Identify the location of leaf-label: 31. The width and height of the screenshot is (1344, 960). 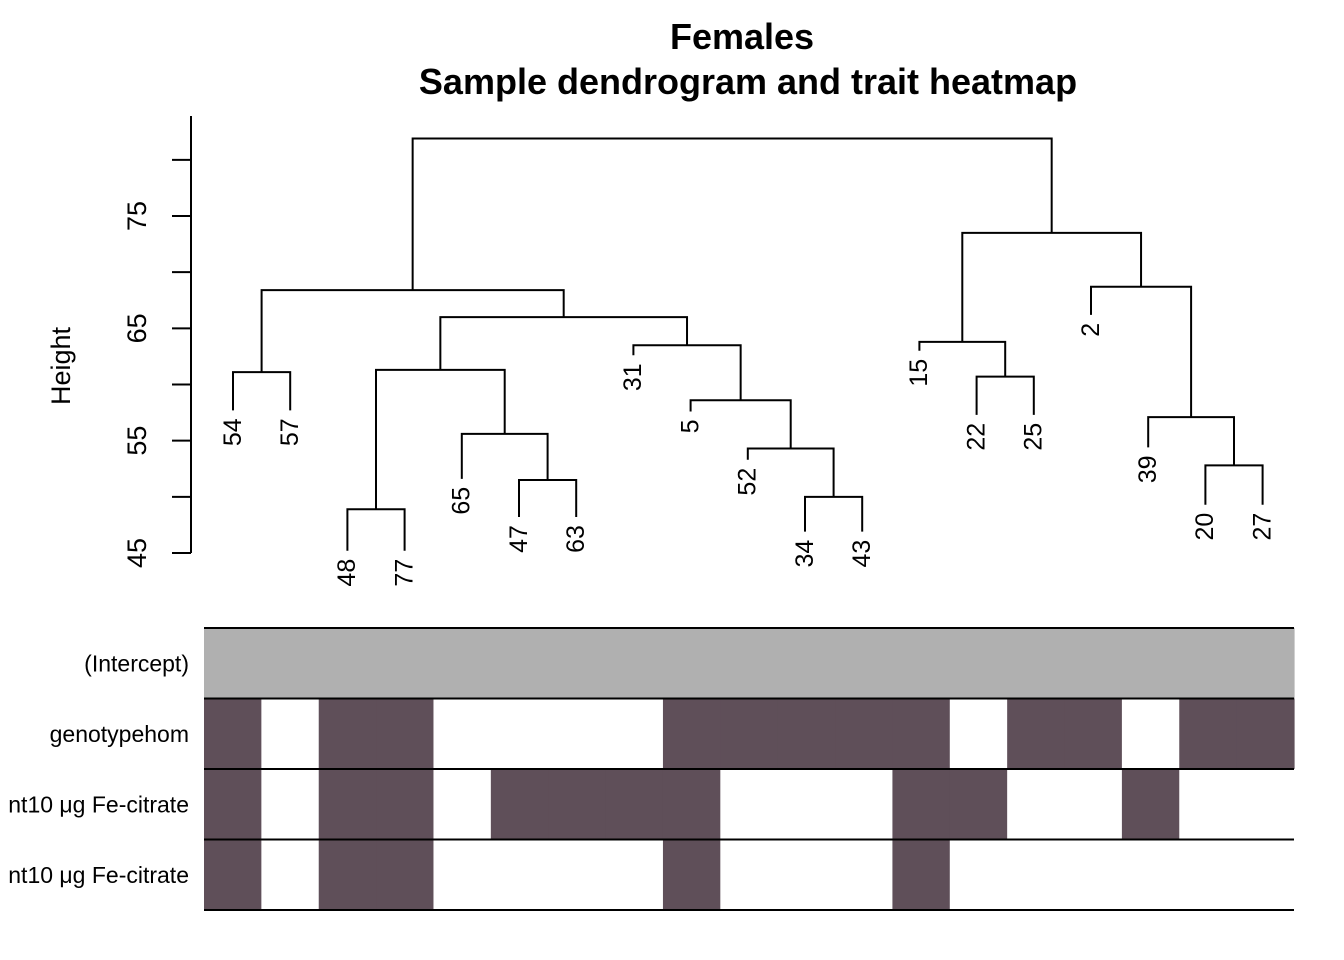
(633, 377).